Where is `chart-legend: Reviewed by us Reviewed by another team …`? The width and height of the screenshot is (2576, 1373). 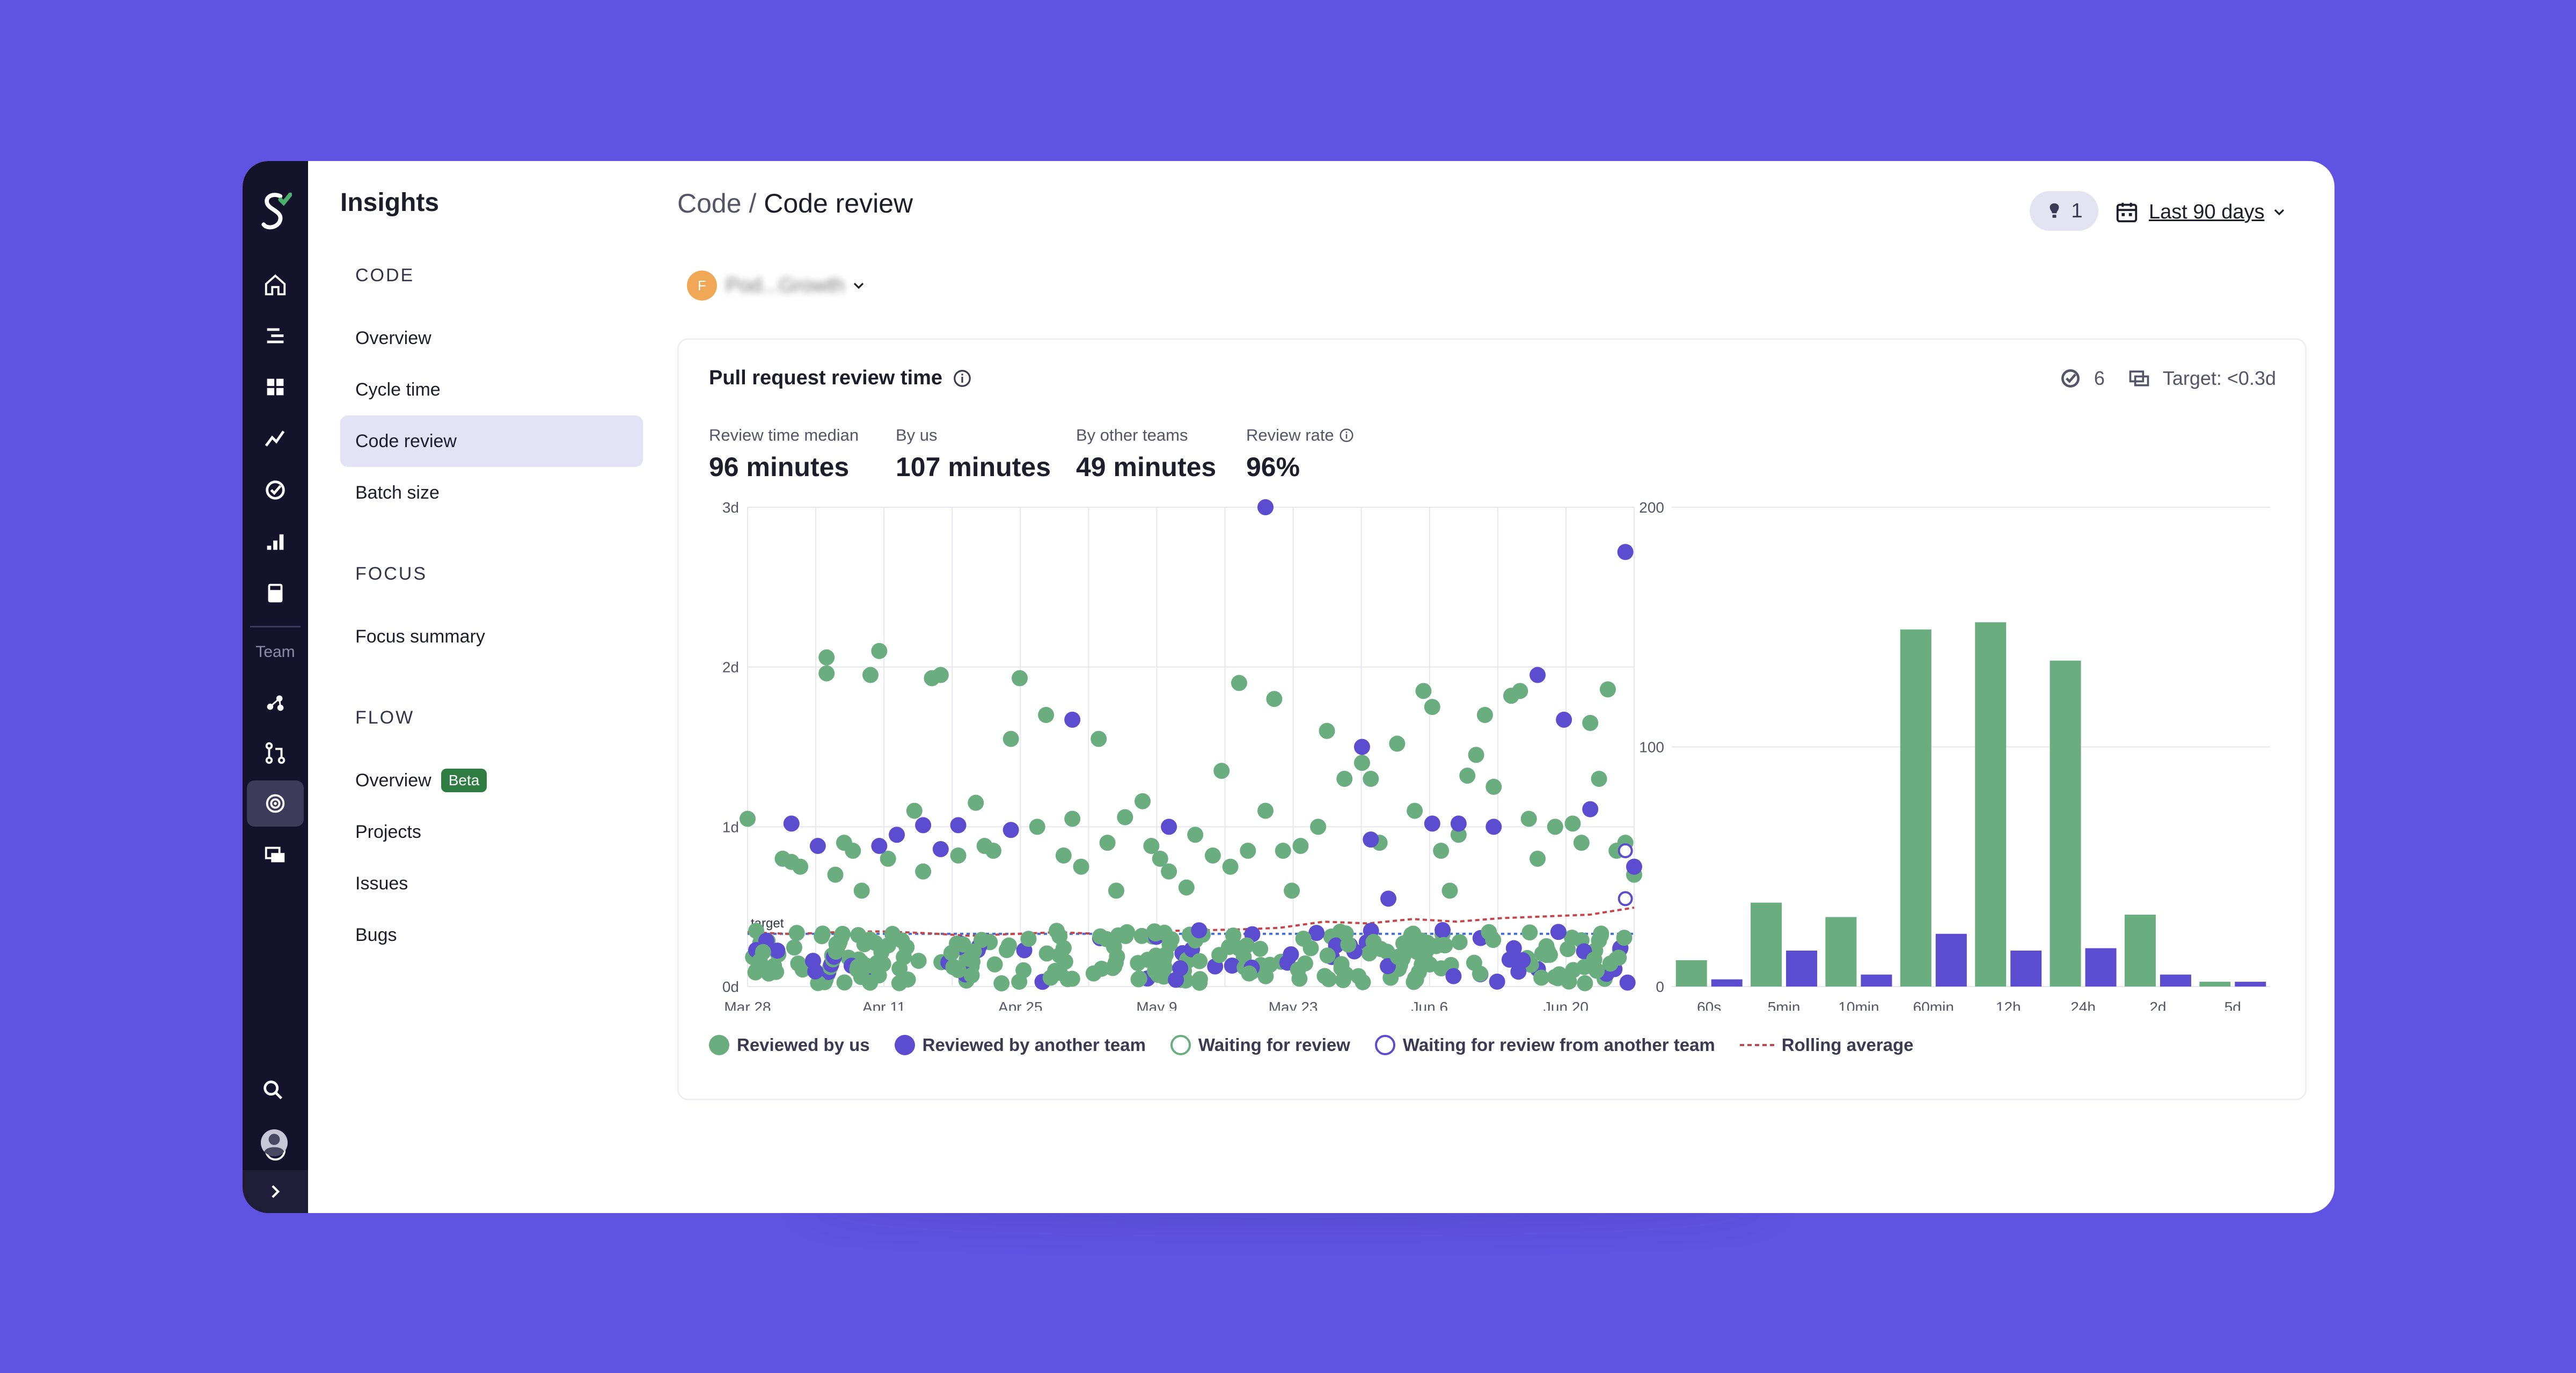
chart-legend: Reviewed by us Reviewed by another team … is located at coordinates (1311, 1045).